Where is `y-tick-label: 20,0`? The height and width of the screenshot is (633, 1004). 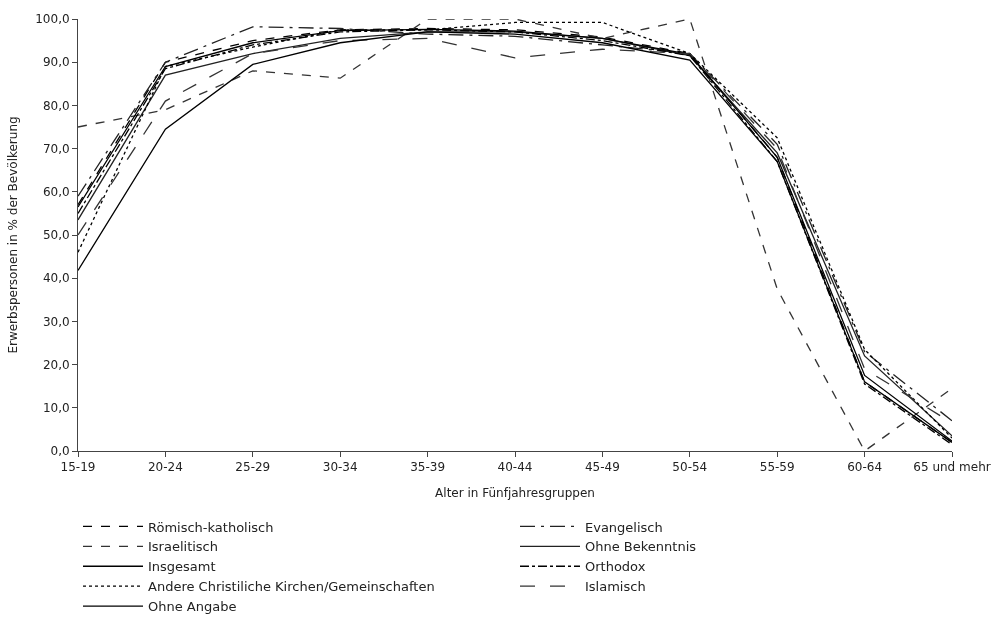 y-tick-label: 20,0 is located at coordinates (56, 364).